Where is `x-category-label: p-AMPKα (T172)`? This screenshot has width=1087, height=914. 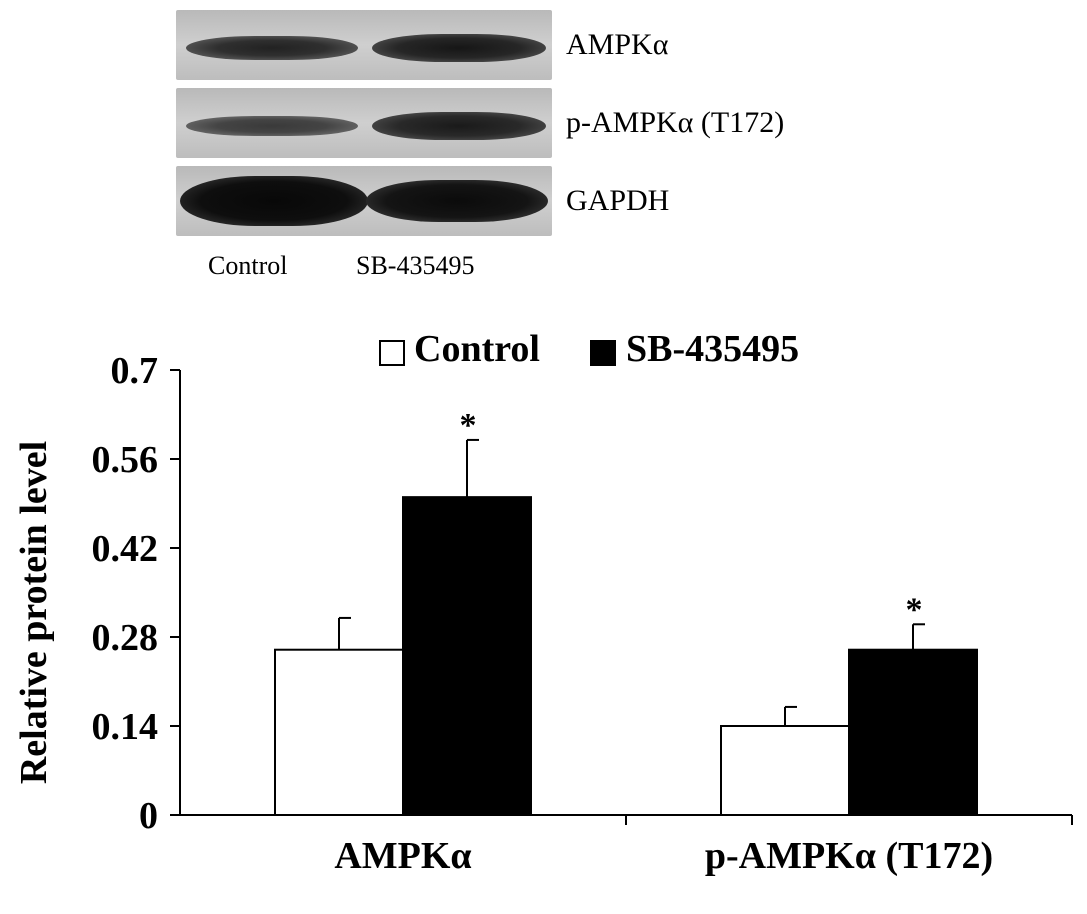
x-category-label: p-AMPKα (T172) is located at coordinates (849, 856).